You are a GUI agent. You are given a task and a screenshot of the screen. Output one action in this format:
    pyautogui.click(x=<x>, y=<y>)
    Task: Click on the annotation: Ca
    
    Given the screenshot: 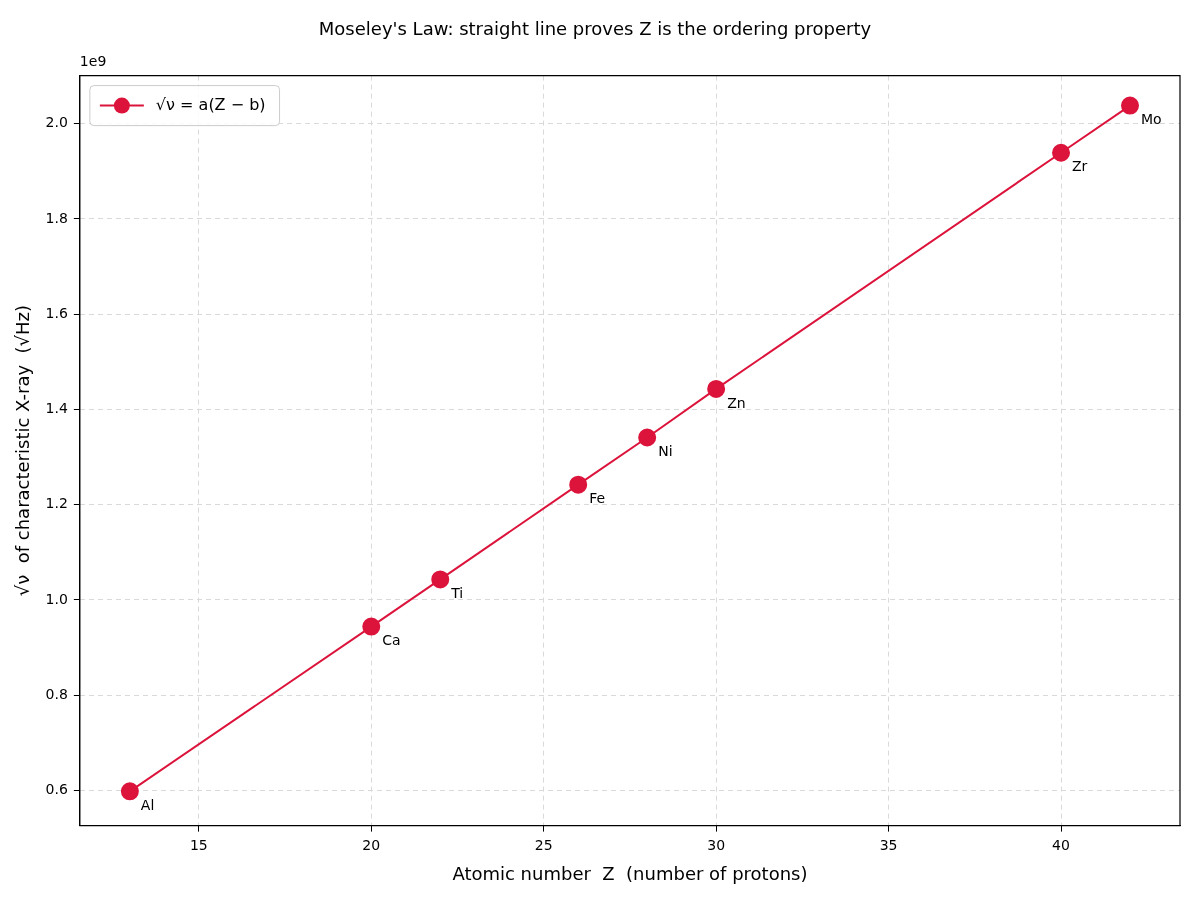 What is the action you would take?
    pyautogui.click(x=391, y=640)
    